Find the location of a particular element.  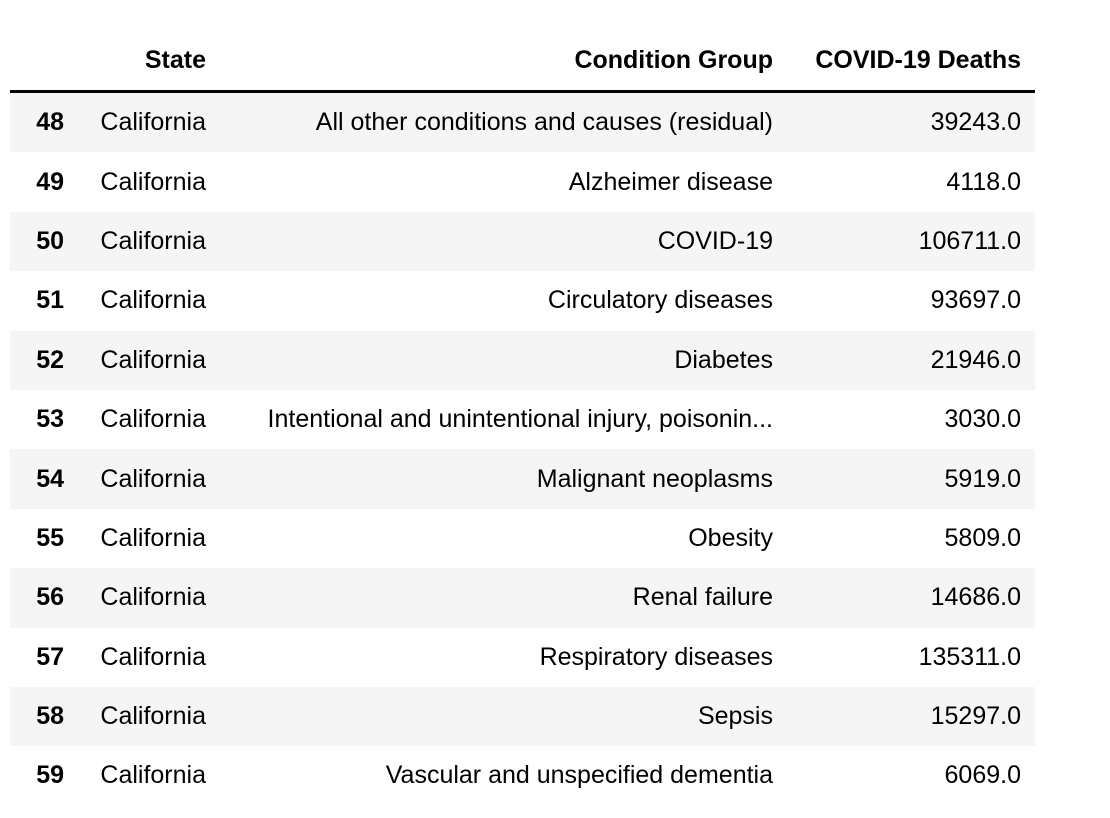

cell-condition-group: COVID-19 is located at coordinates (715, 240).